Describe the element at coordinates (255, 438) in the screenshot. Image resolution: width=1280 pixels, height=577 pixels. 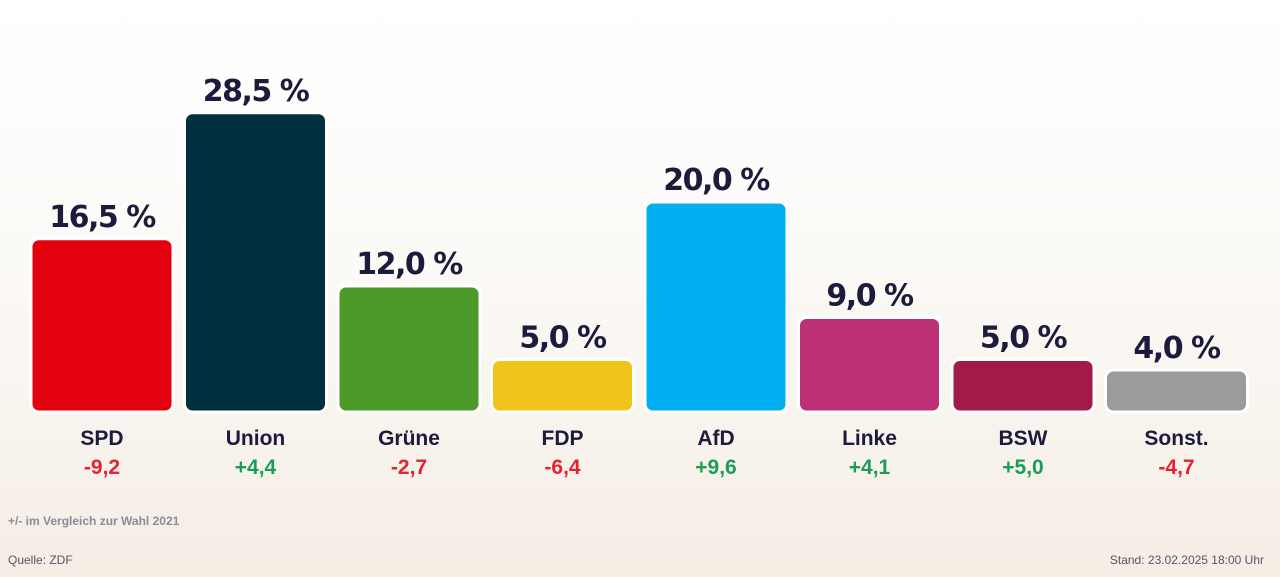
I see `category-label-union: Union` at that location.